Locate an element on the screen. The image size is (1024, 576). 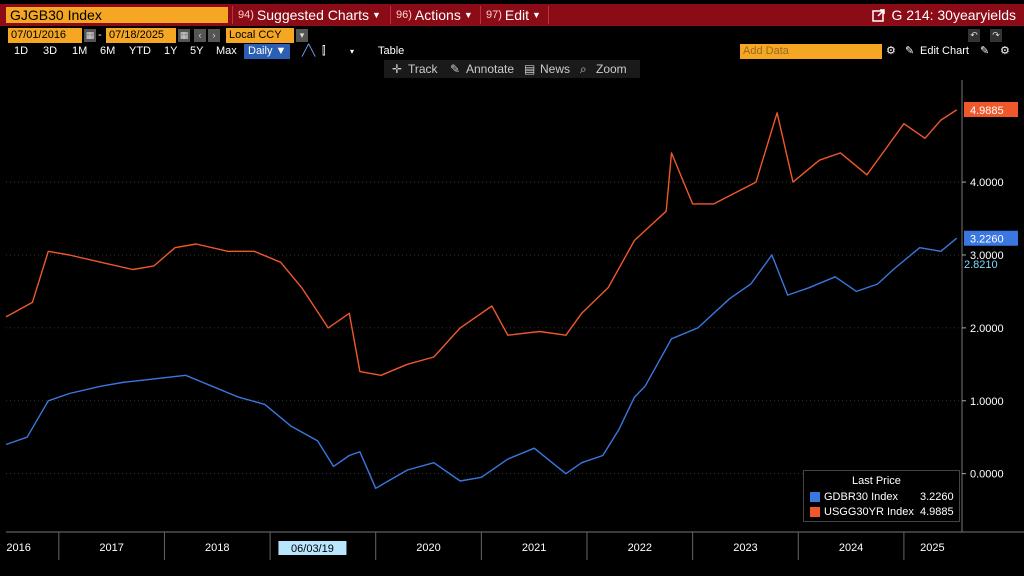
edit-menu: 97) Edit ▼ is located at coordinates (513, 15).